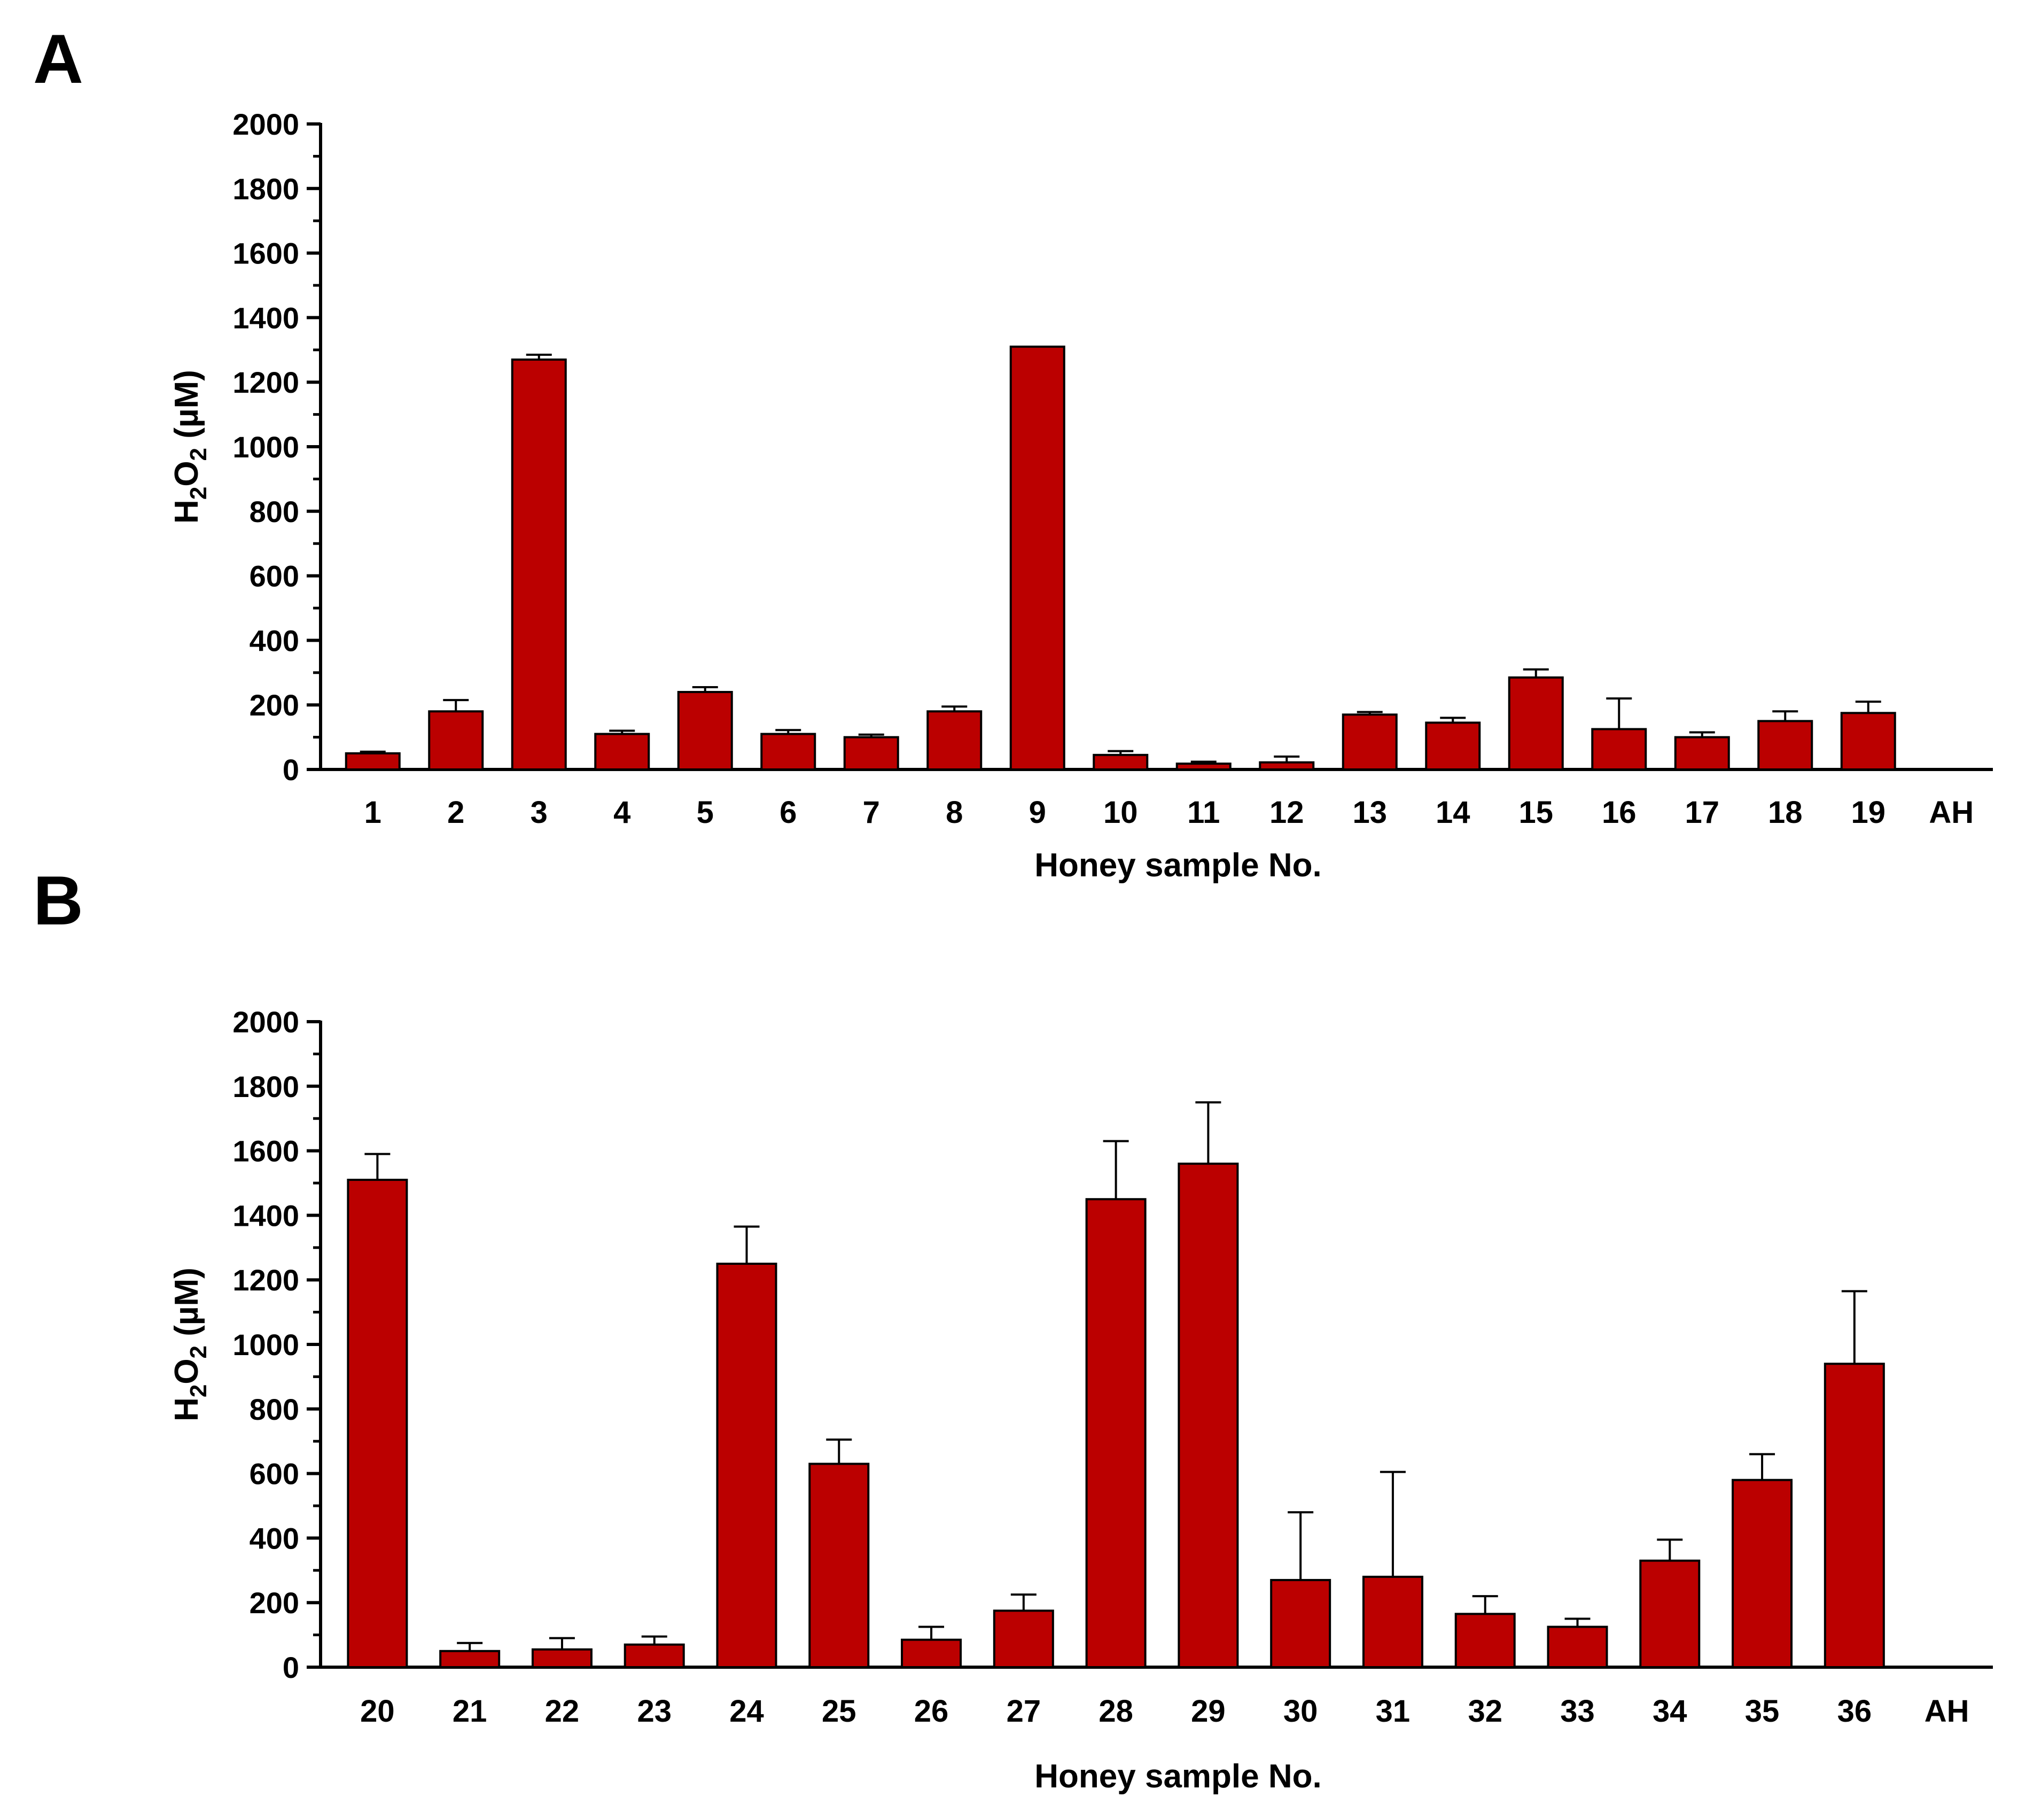 The width and height of the screenshot is (2018, 1820). I want to click on x-tick-label: 24, so click(746, 1711).